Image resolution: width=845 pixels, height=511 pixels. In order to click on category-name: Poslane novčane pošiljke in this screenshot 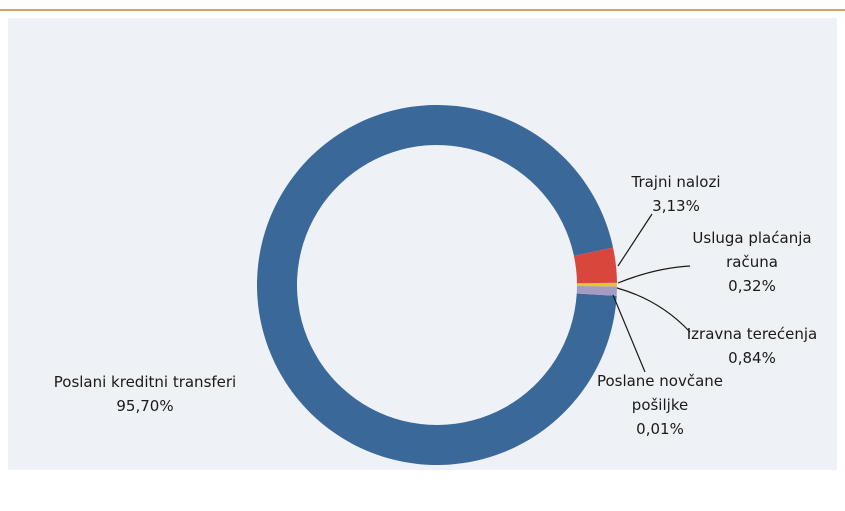, I will do `click(660, 393)`.